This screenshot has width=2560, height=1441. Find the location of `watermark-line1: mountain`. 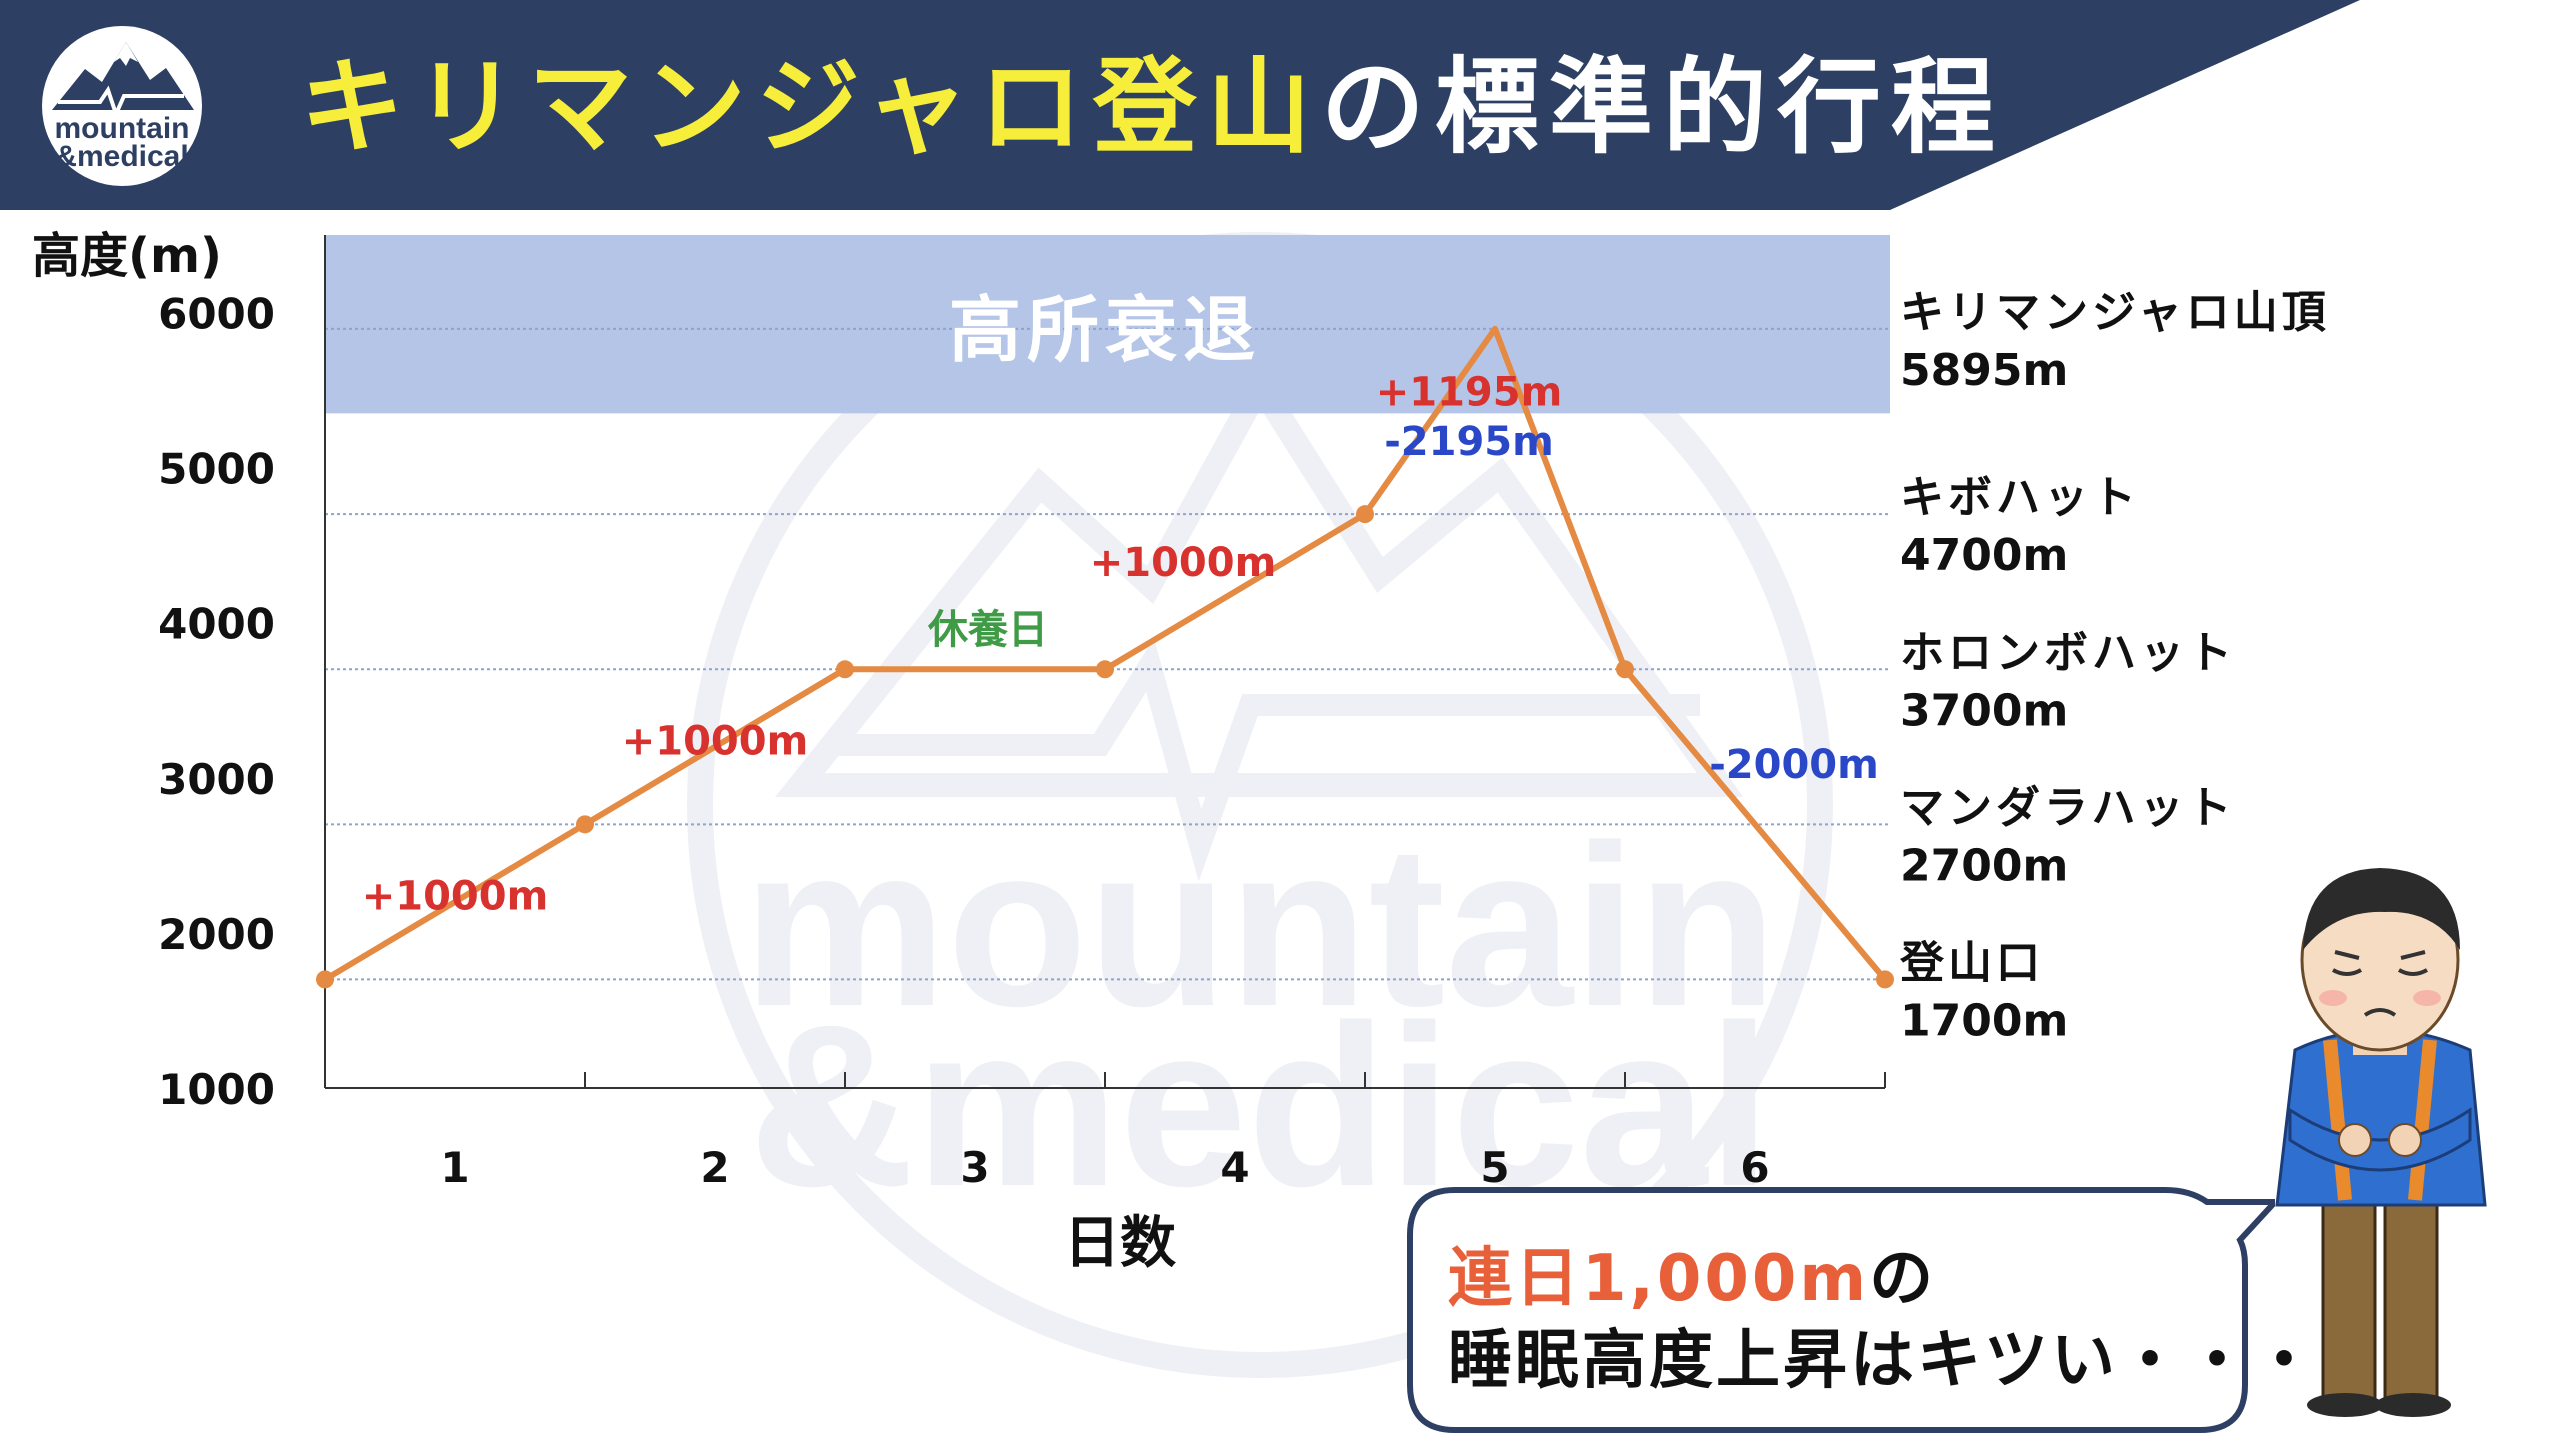

watermark-line1: mountain is located at coordinates (1260, 925).